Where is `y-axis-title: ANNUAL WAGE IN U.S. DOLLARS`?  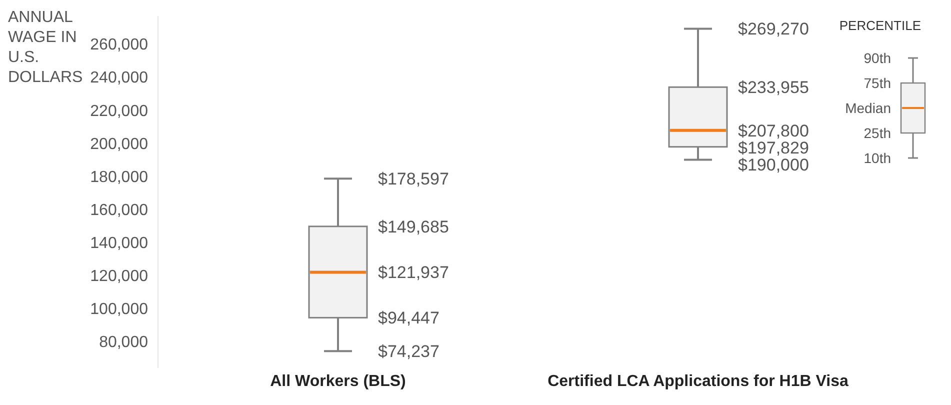
y-axis-title: ANNUAL WAGE IN U.S. DOLLARS is located at coordinates (45, 47).